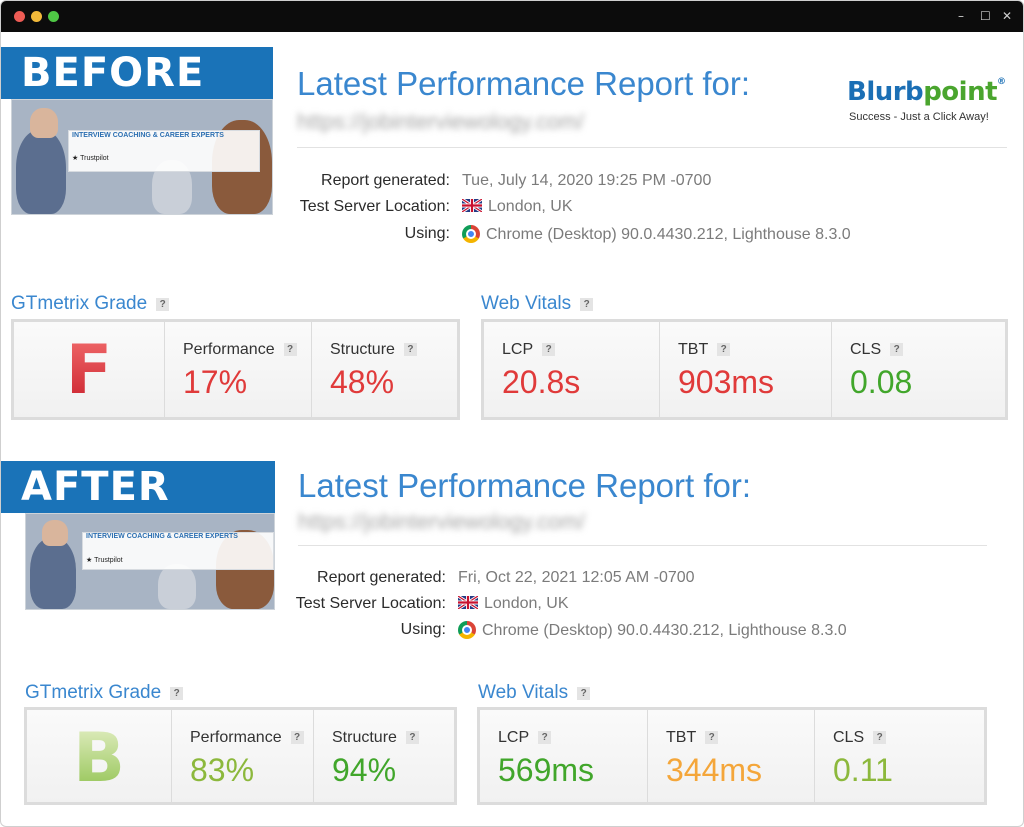 The width and height of the screenshot is (1024, 827). Describe the element at coordinates (863, 770) in the screenshot. I see `cls-value: 0.11` at that location.